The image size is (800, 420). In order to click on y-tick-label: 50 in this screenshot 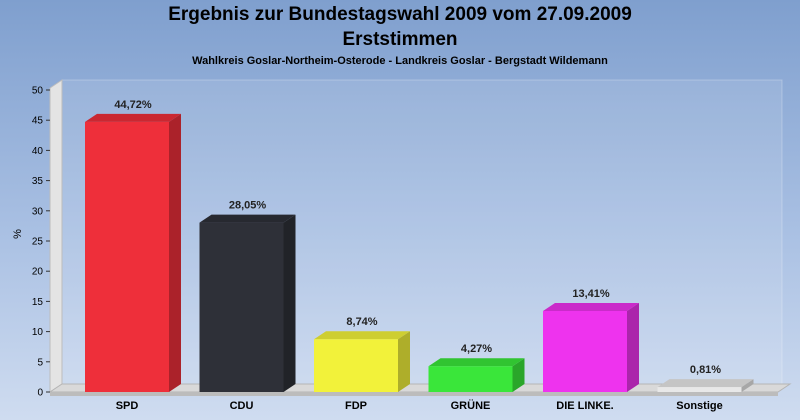, I will do `click(38, 91)`.